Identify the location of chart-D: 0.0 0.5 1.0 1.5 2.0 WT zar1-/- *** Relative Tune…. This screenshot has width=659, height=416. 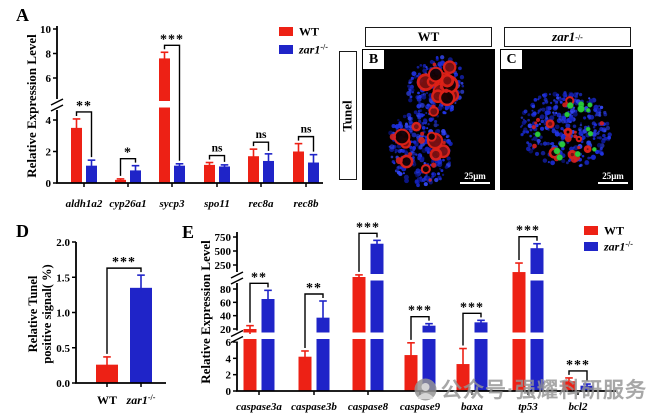
(96, 322).